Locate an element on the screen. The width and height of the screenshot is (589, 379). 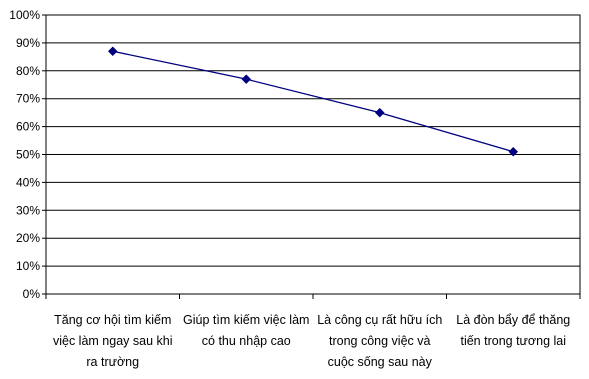
y-tick-label: 70% is located at coordinates (28, 99).